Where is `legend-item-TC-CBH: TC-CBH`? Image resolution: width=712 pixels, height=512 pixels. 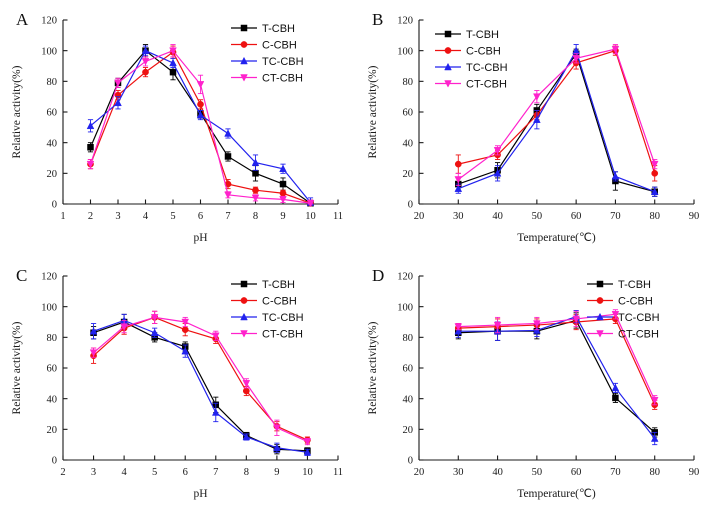
legend-item-TC-CBH: TC-CBH is located at coordinates (267, 62).